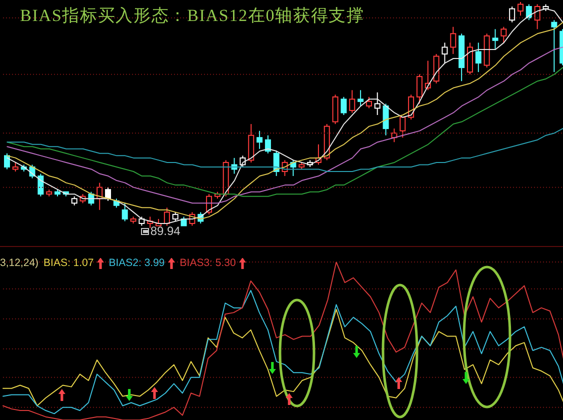  I want to click on text: BIAS: 1.07, so click(69, 263).